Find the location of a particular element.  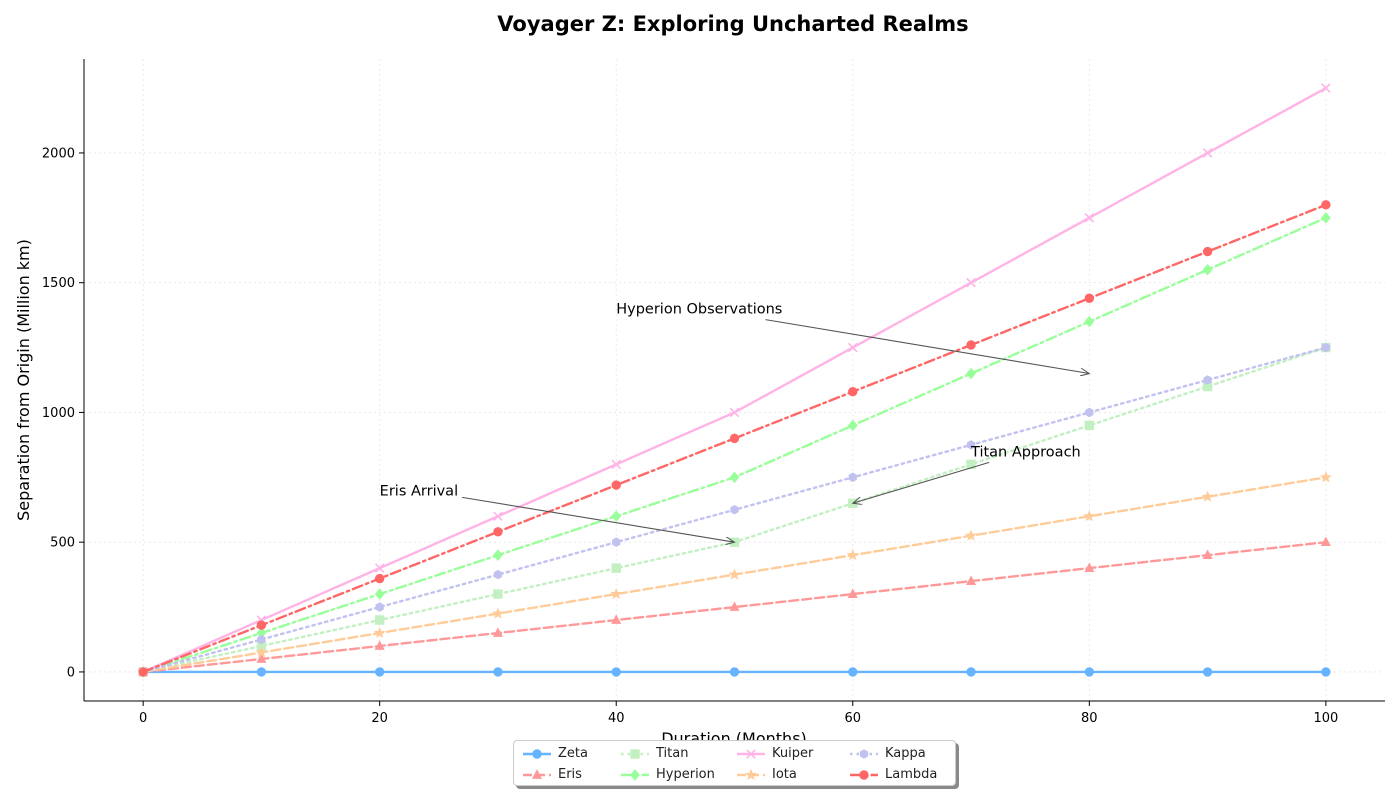

legend-label: Kappa is located at coordinates (905, 753).